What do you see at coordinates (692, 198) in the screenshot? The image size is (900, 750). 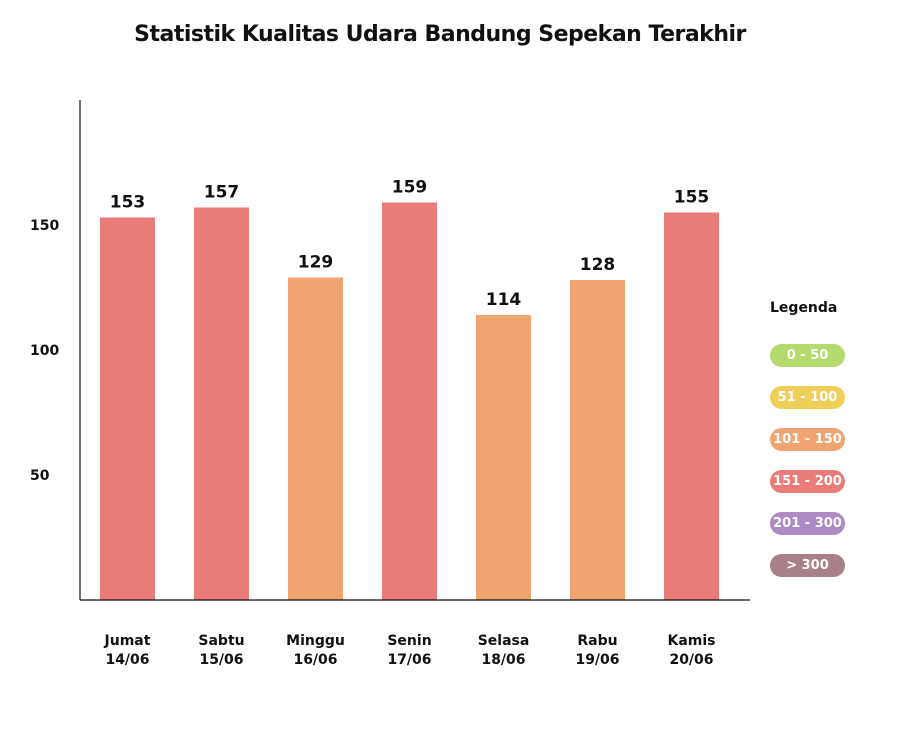 I see `value-label: 155` at bounding box center [692, 198].